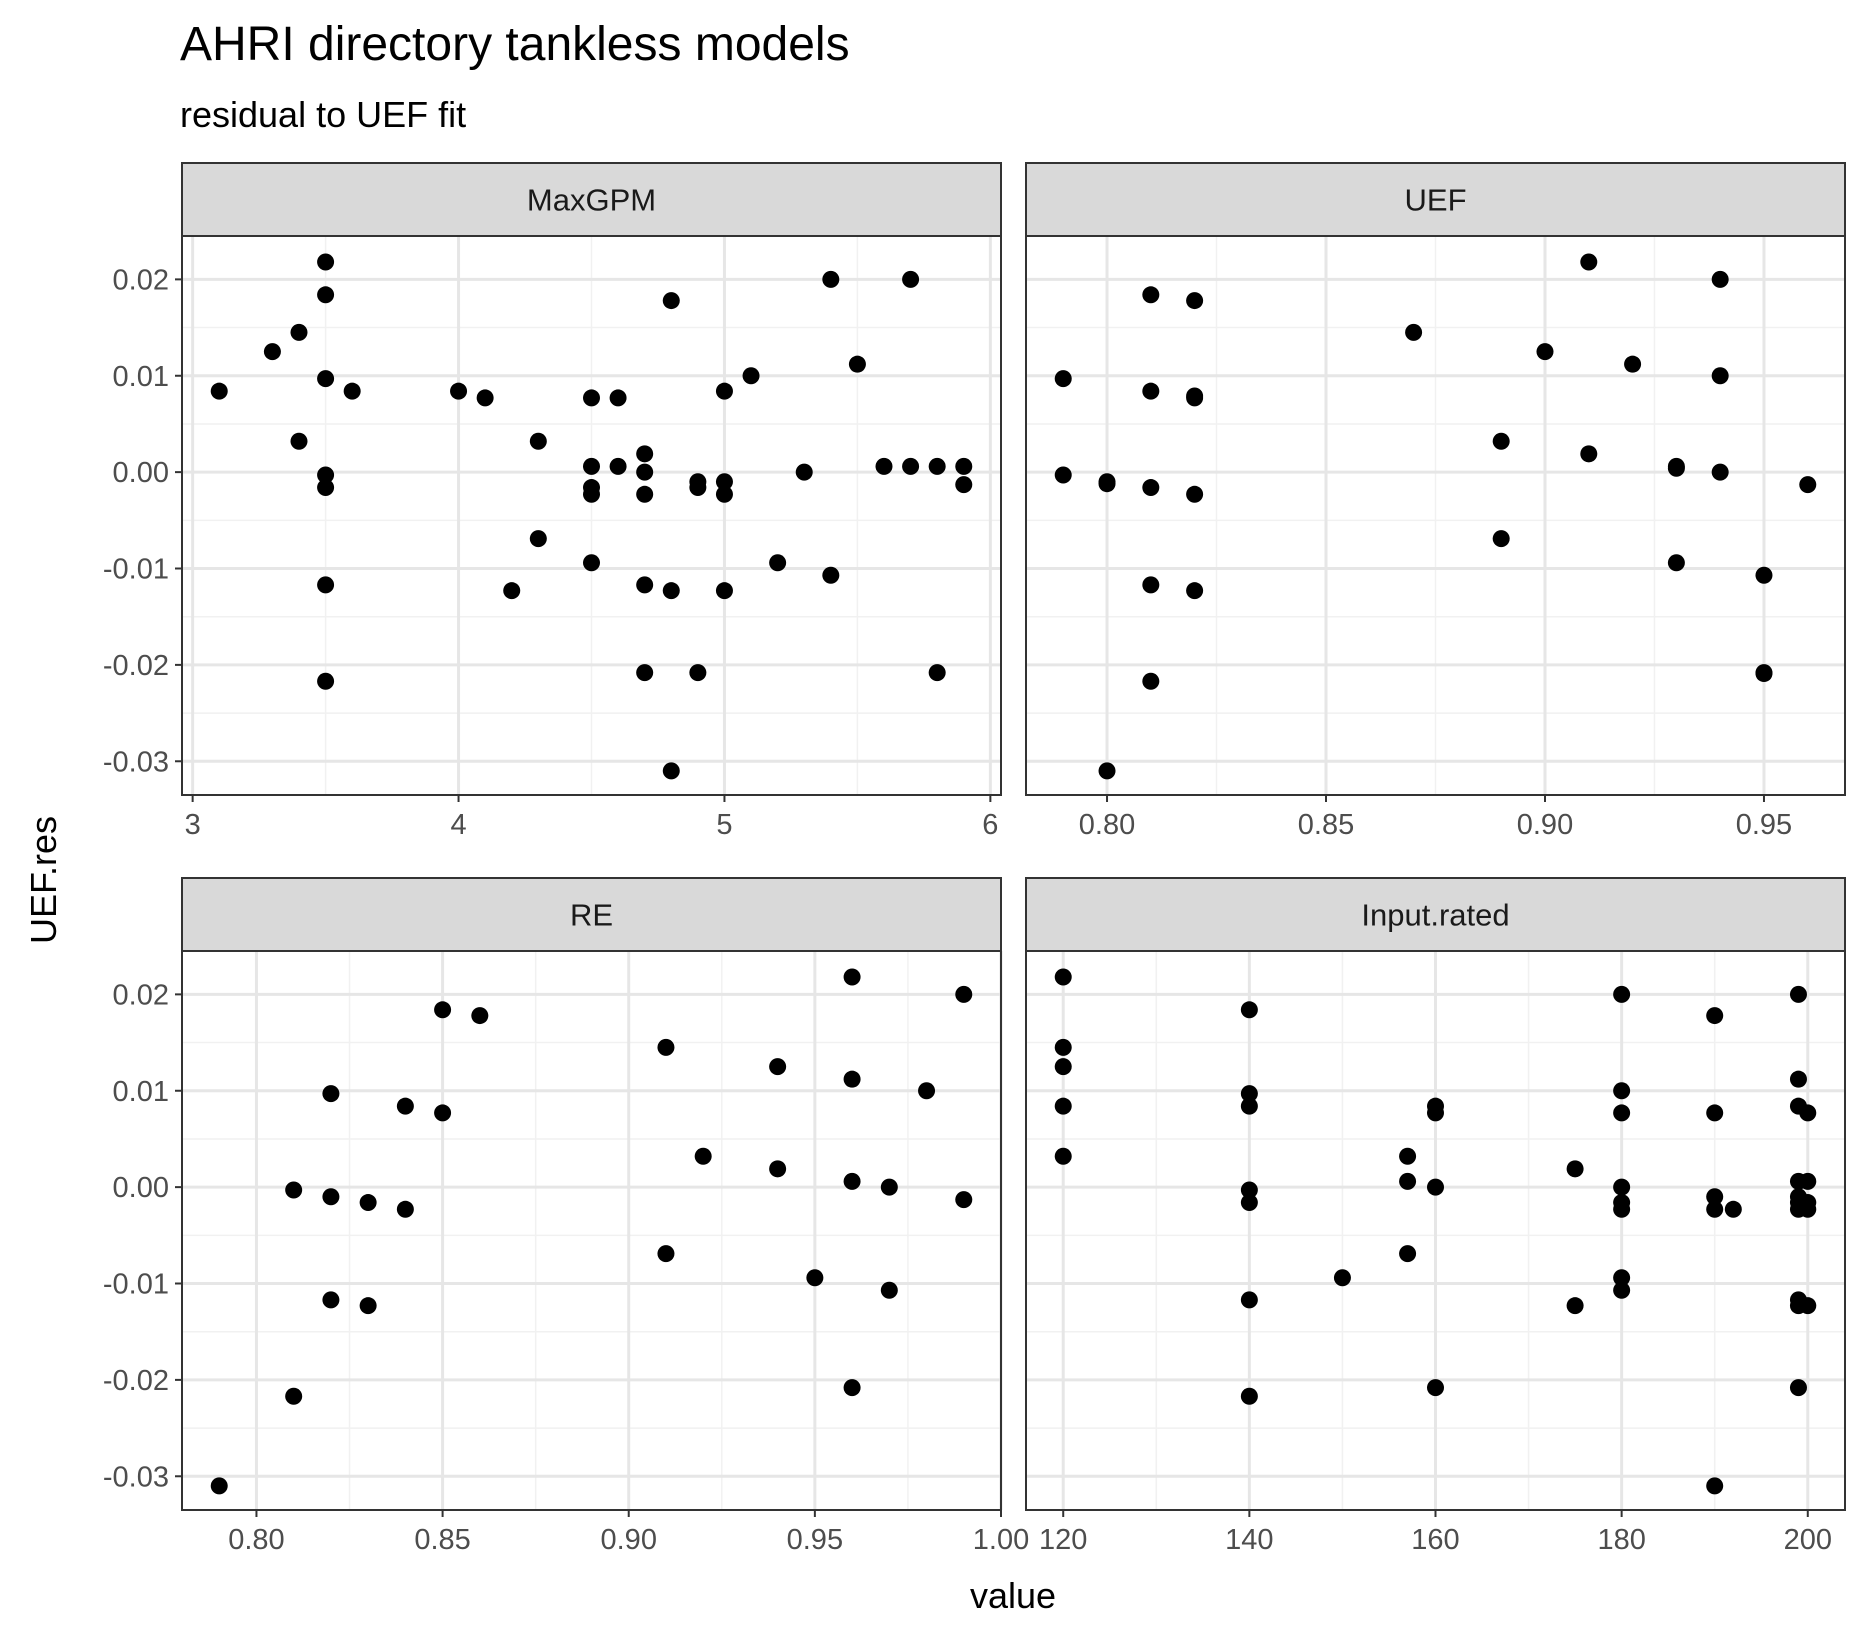 The width and height of the screenshot is (1862, 1640). What do you see at coordinates (724, 825) in the screenshot?
I see `x-tick-label: 5` at bounding box center [724, 825].